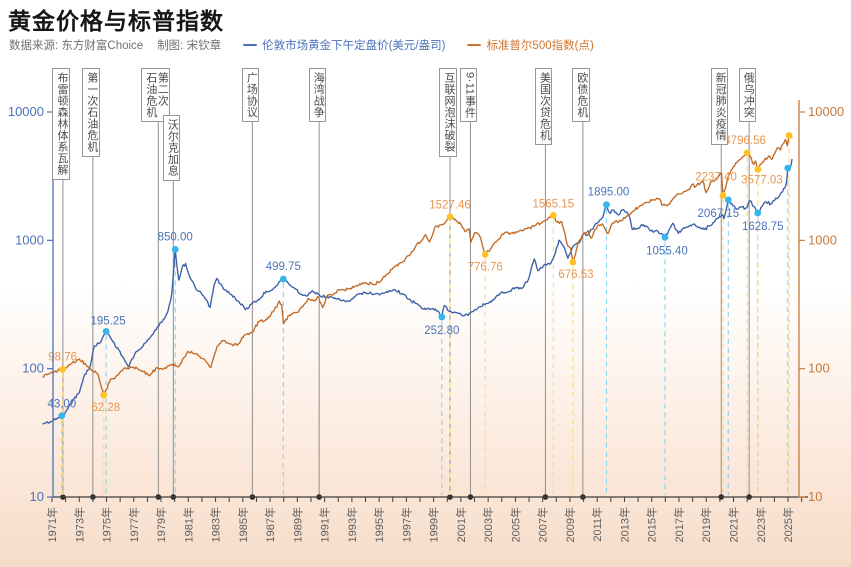  Describe the element at coordinates (515, 524) in the screenshot. I see `x-tick-label: 2005年` at that location.